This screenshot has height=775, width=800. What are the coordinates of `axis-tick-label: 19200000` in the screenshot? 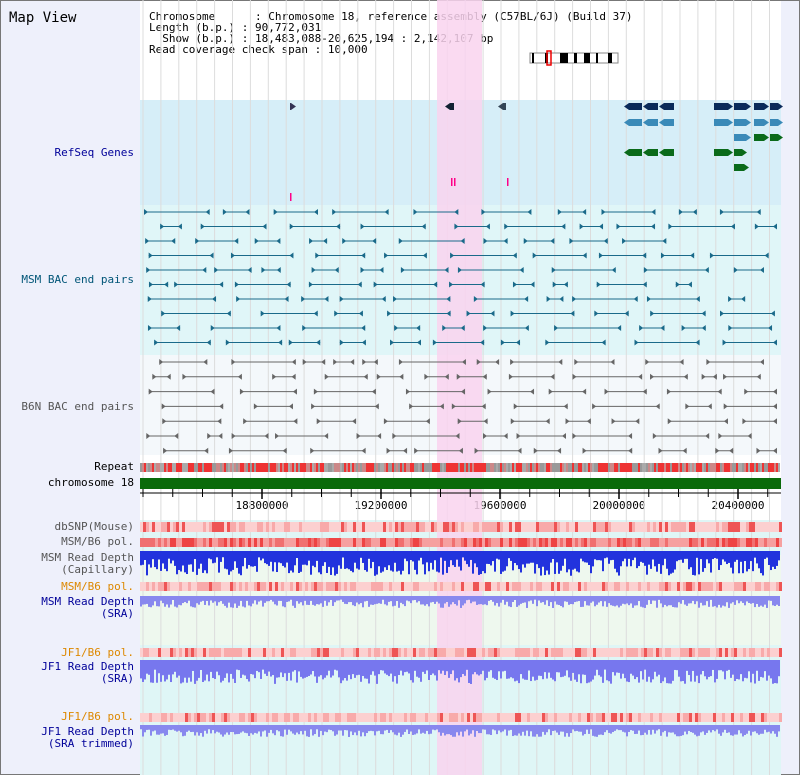 It's located at (381, 505).